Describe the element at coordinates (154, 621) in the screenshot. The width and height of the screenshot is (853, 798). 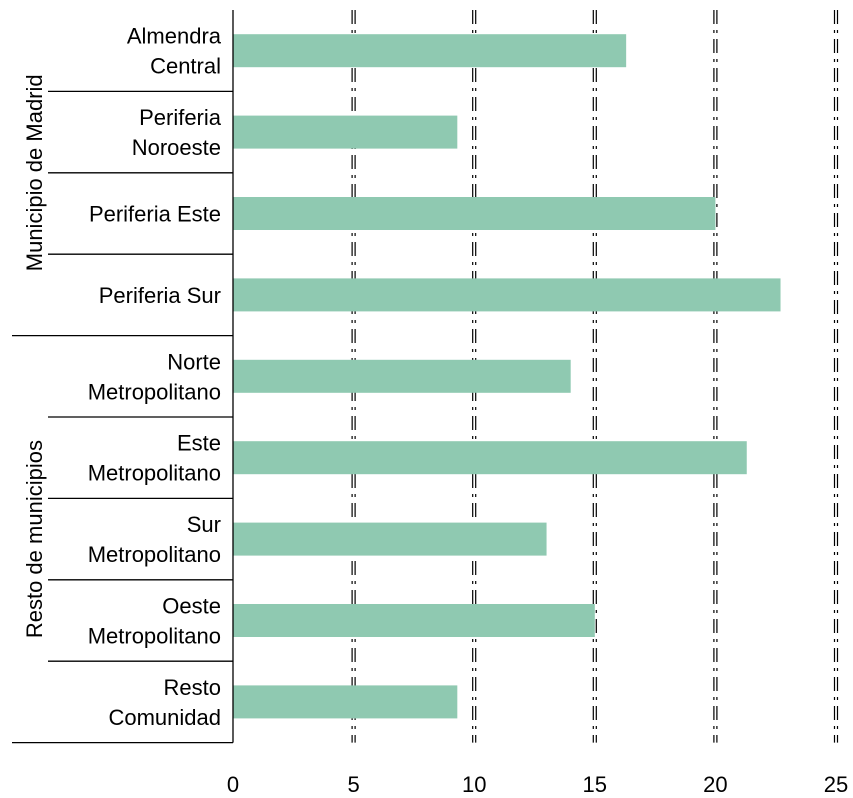
I see `category-label: Oeste Metropolitano` at that location.